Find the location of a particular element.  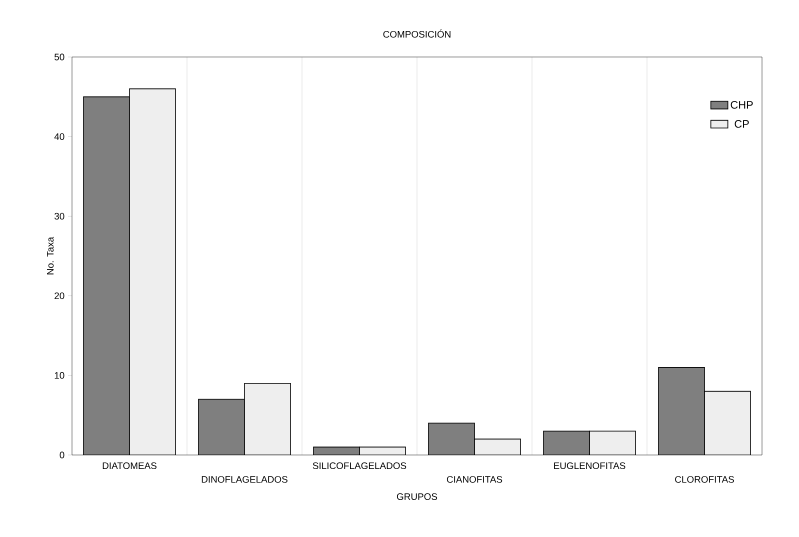

x-tick-label: CLOROFITAS is located at coordinates (704, 479).